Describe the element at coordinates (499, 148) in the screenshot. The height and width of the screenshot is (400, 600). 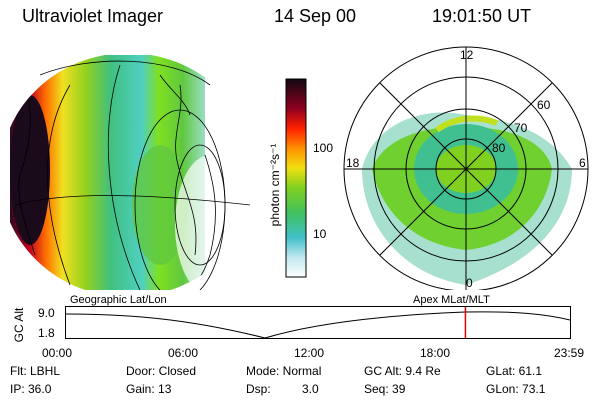
I see `polar-lat-80: 80` at that location.